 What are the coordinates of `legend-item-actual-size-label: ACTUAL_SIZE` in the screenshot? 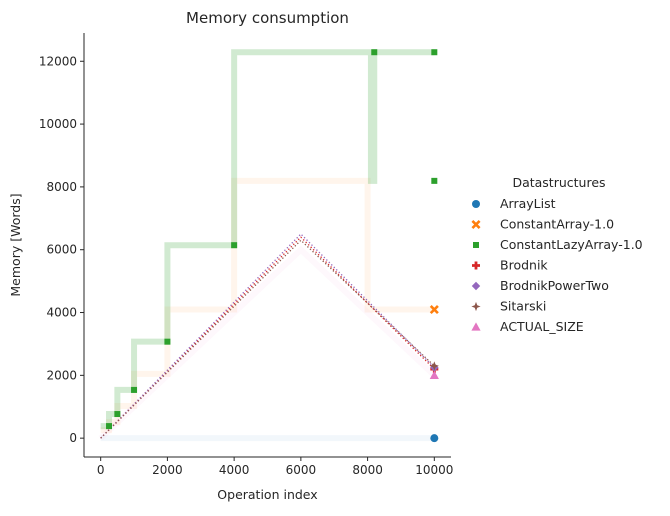 It's located at (542, 326).